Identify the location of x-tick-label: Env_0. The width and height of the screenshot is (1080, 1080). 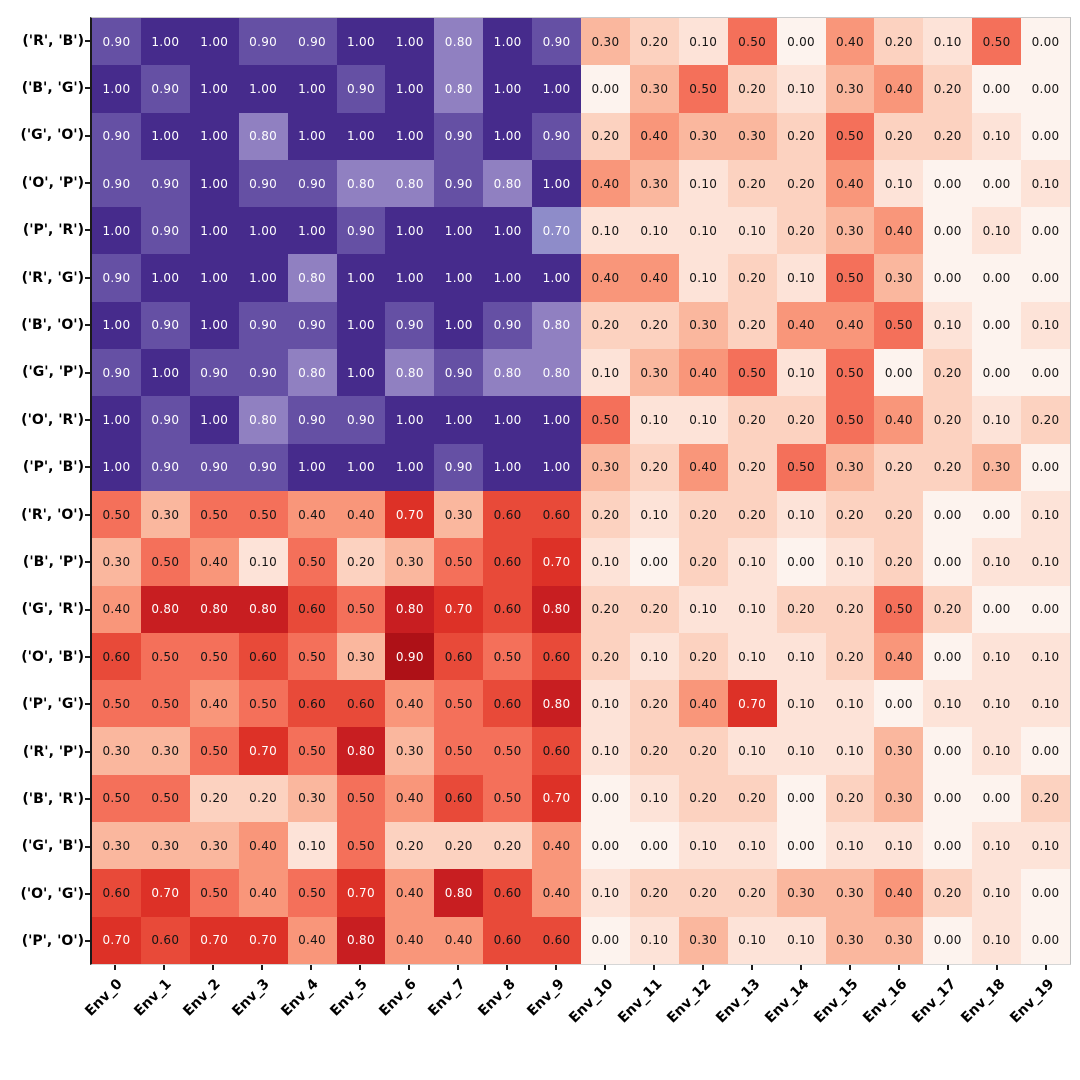
(104, 998).